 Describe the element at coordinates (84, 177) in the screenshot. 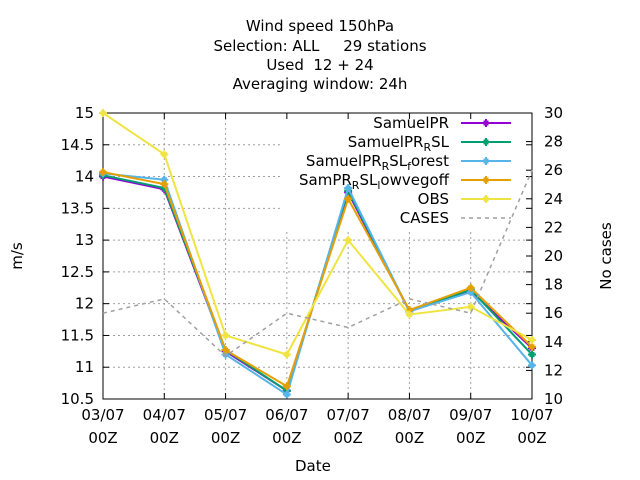

I see `y-tick-label: 14` at that location.